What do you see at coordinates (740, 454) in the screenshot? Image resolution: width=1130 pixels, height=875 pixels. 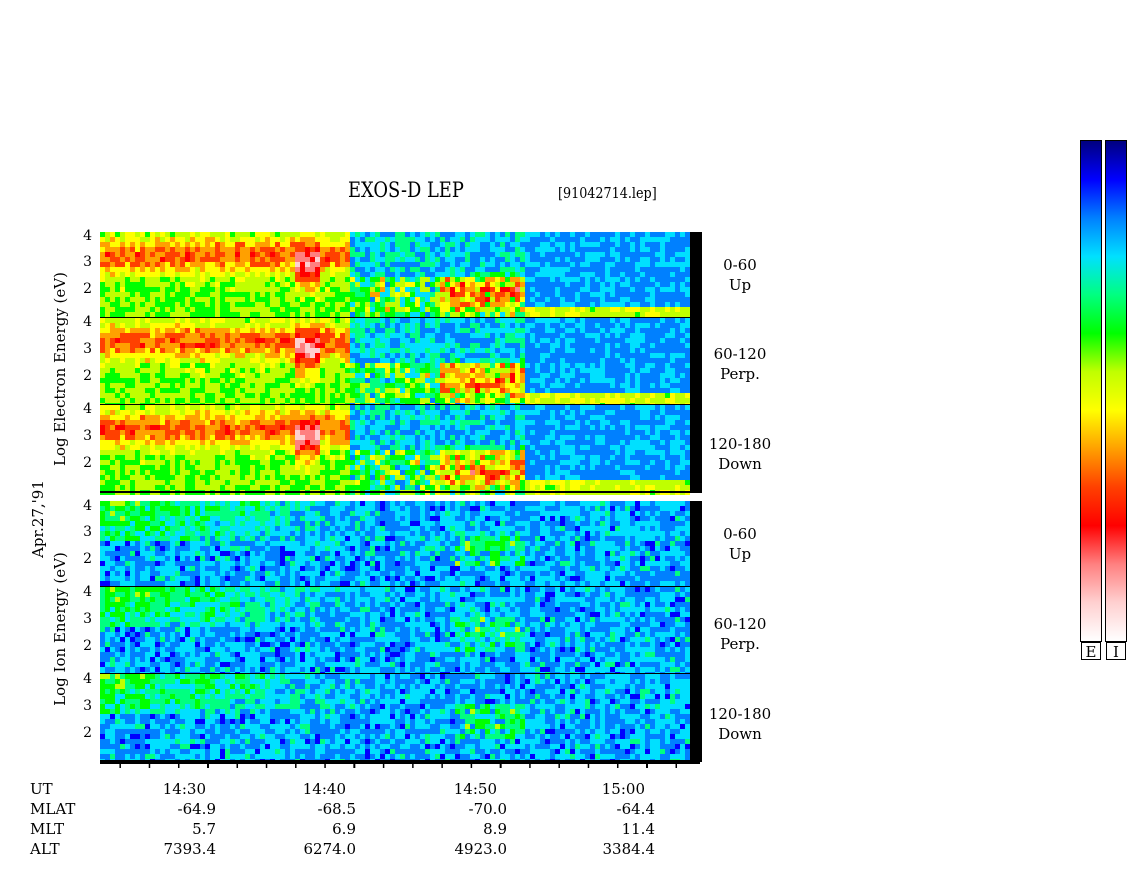 I see `e-down-label: 120-180 Down` at bounding box center [740, 454].